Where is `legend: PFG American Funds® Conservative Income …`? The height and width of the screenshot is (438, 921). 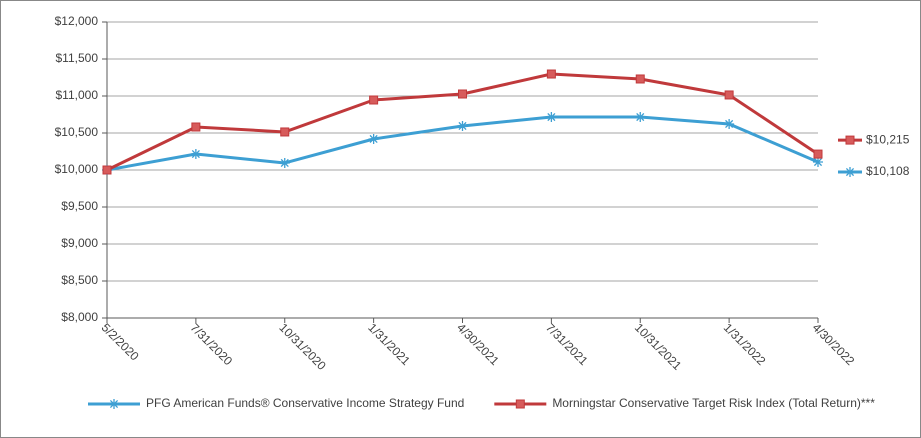 legend: PFG American Funds® Conservative Income … is located at coordinates (481, 403).